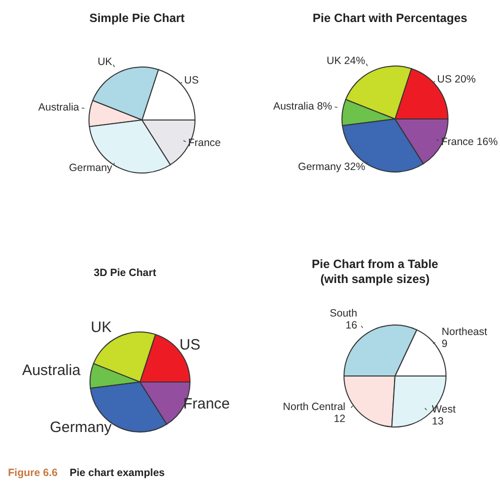  What do you see at coordinates (465, 332) in the screenshot?
I see `slice-label: Northeast` at bounding box center [465, 332].